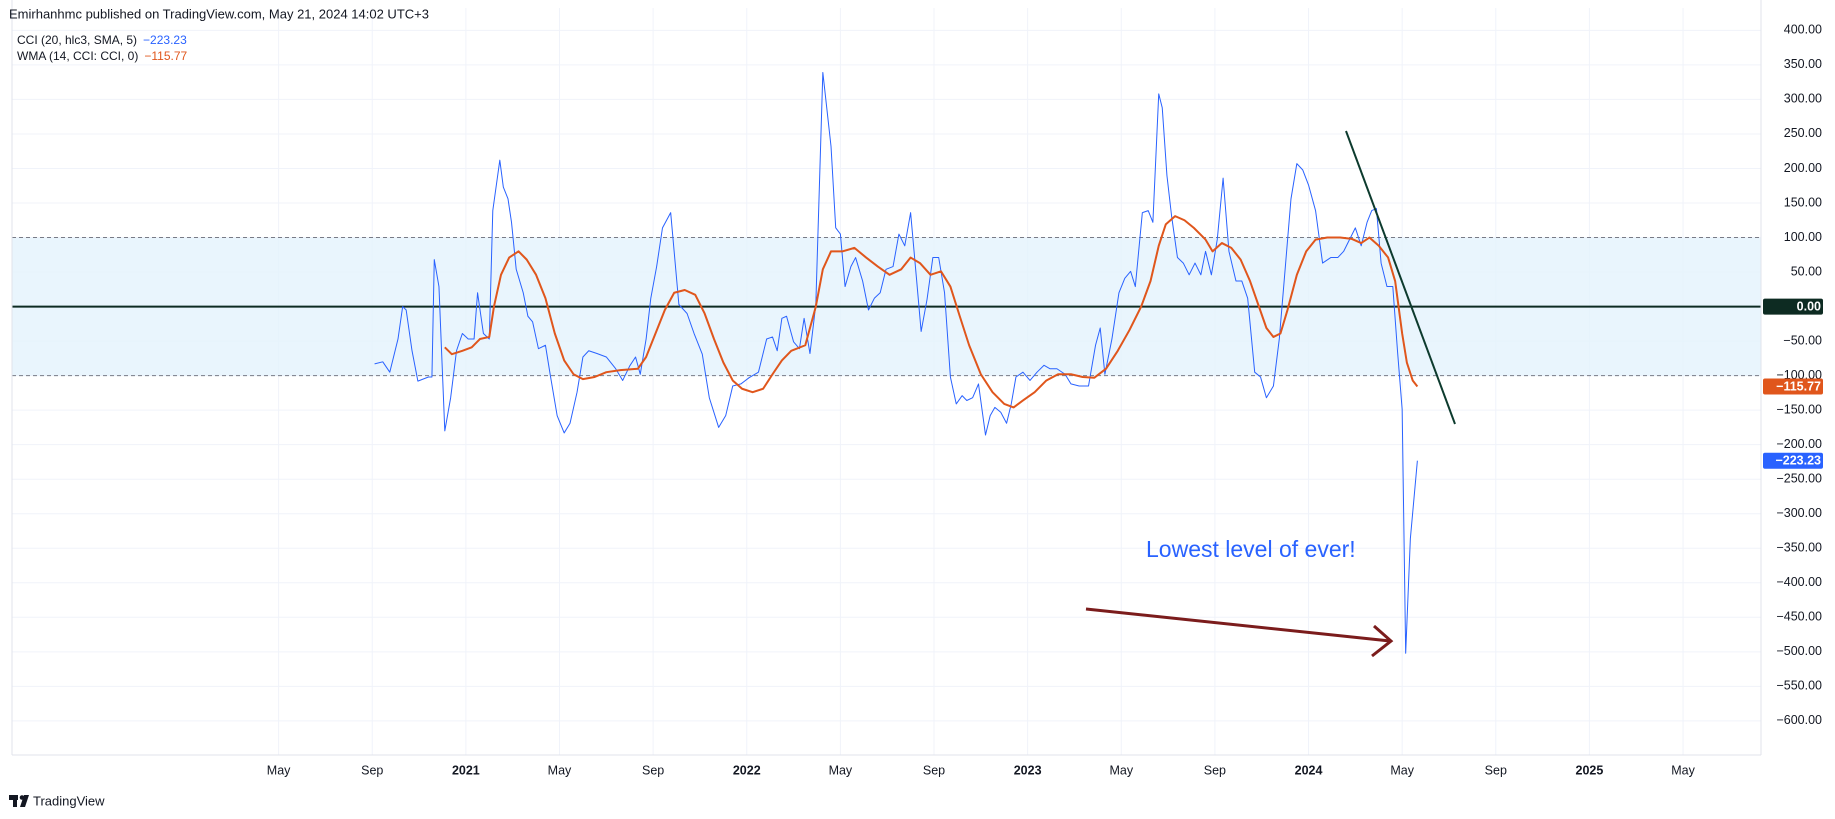 This screenshot has height=819, width=1835. What do you see at coordinates (1799, 686) in the screenshot?
I see `y-tick-label: −550.00` at bounding box center [1799, 686].